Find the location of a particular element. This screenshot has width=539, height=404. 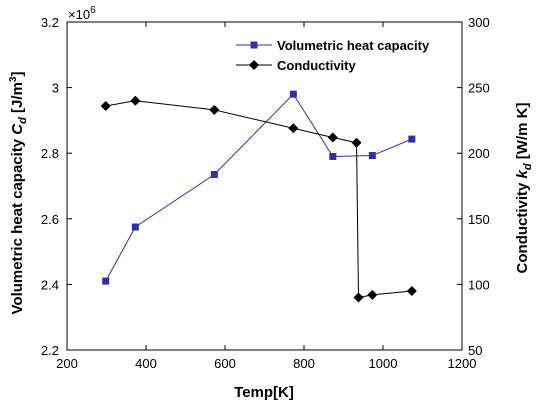

axis-multiplier: ×10⁶ is located at coordinates (82, 13).